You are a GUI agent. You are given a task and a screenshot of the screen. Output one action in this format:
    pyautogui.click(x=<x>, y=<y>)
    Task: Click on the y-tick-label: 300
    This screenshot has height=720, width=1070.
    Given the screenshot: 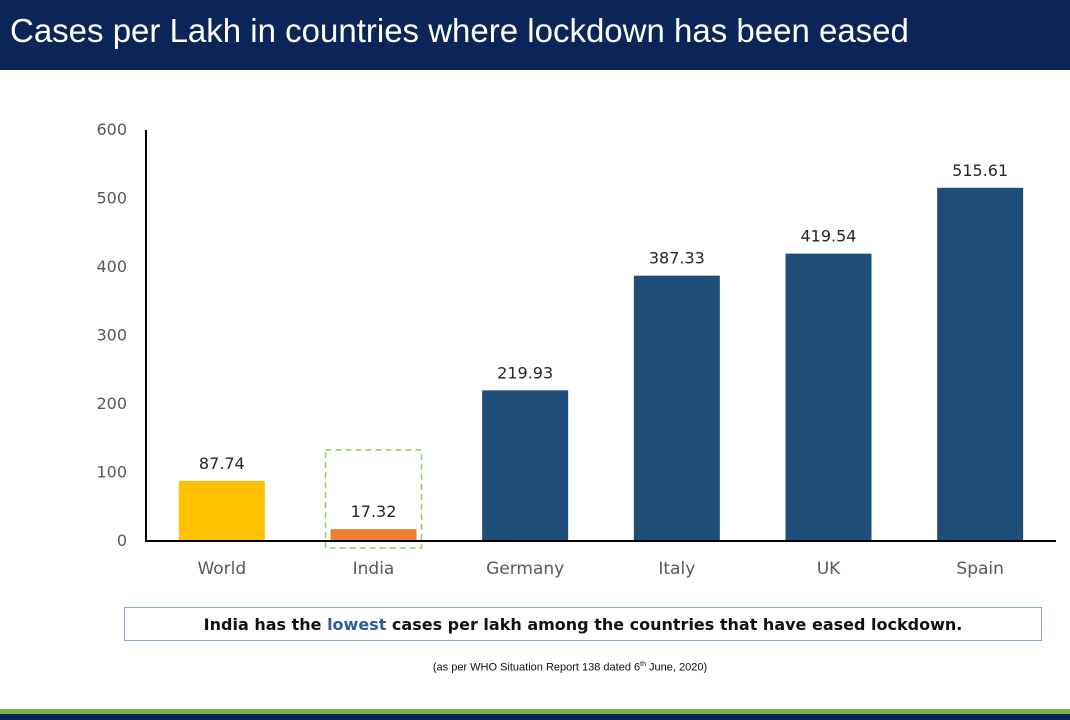 What is the action you would take?
    pyautogui.click(x=111, y=335)
    